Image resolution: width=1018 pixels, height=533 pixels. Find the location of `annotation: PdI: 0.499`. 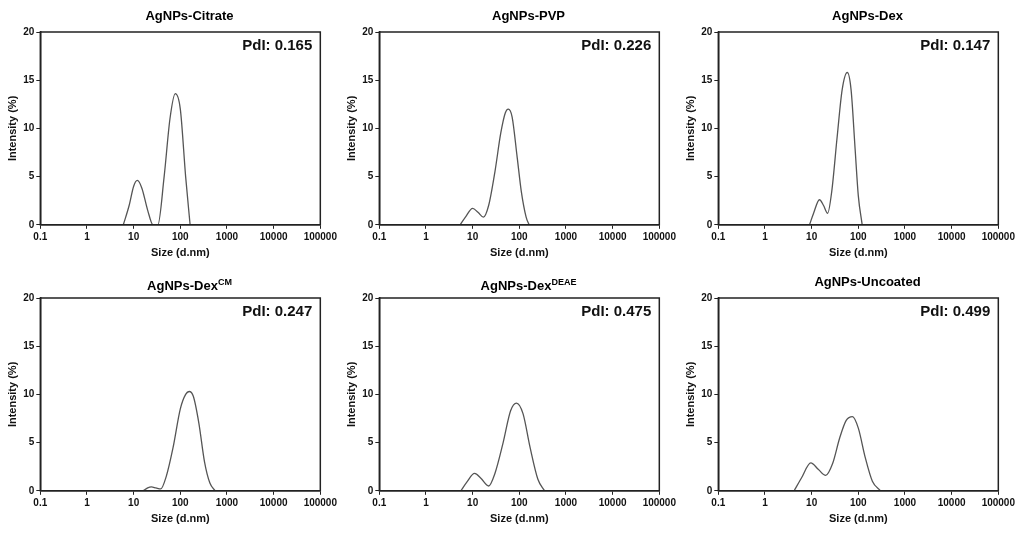

annotation: PdI: 0.499 is located at coordinates (955, 310).